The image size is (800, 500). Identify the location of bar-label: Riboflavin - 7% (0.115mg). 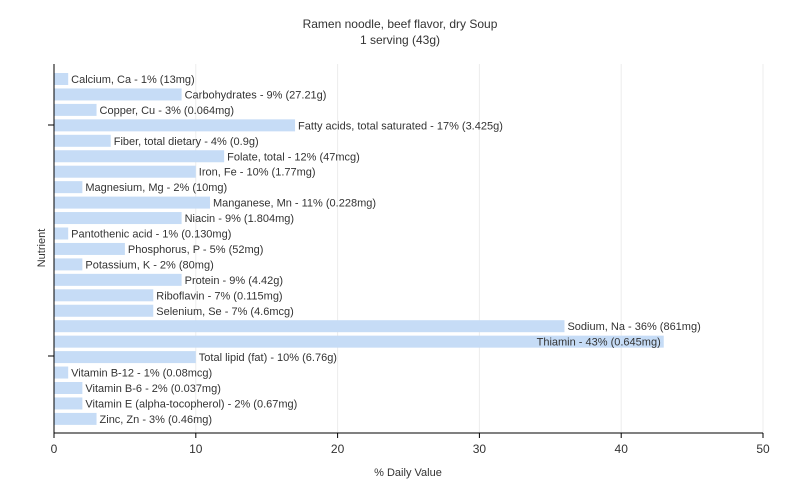
(219, 296).